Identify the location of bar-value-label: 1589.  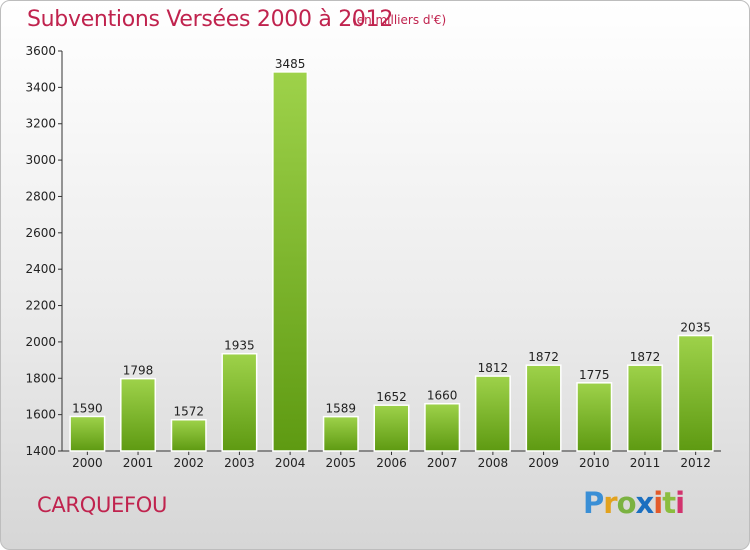
(341, 409).